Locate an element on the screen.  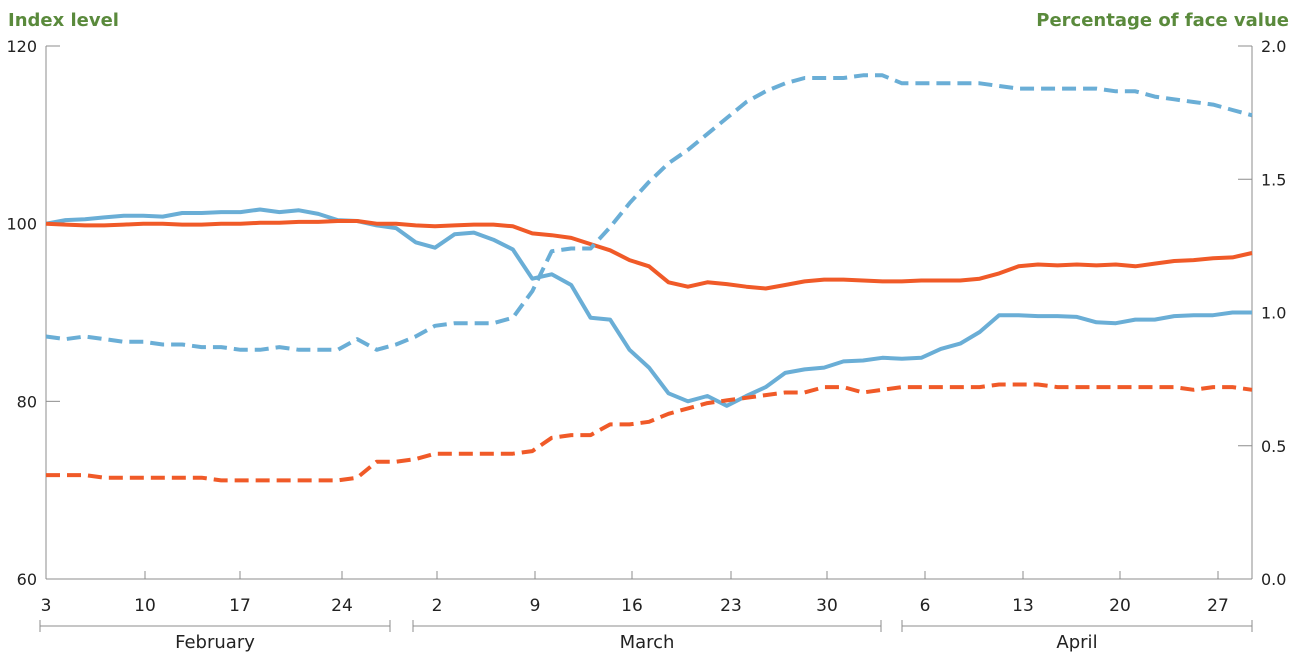
x-tick-label: 16 is located at coordinates (632, 606).